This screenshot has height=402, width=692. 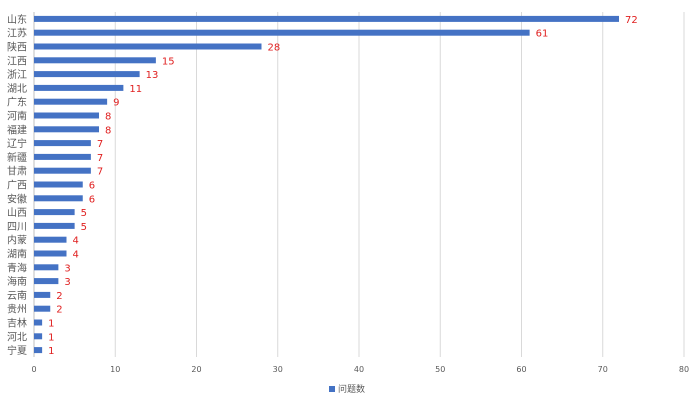 I want to click on category-label: 新疆, so click(x=17, y=157).